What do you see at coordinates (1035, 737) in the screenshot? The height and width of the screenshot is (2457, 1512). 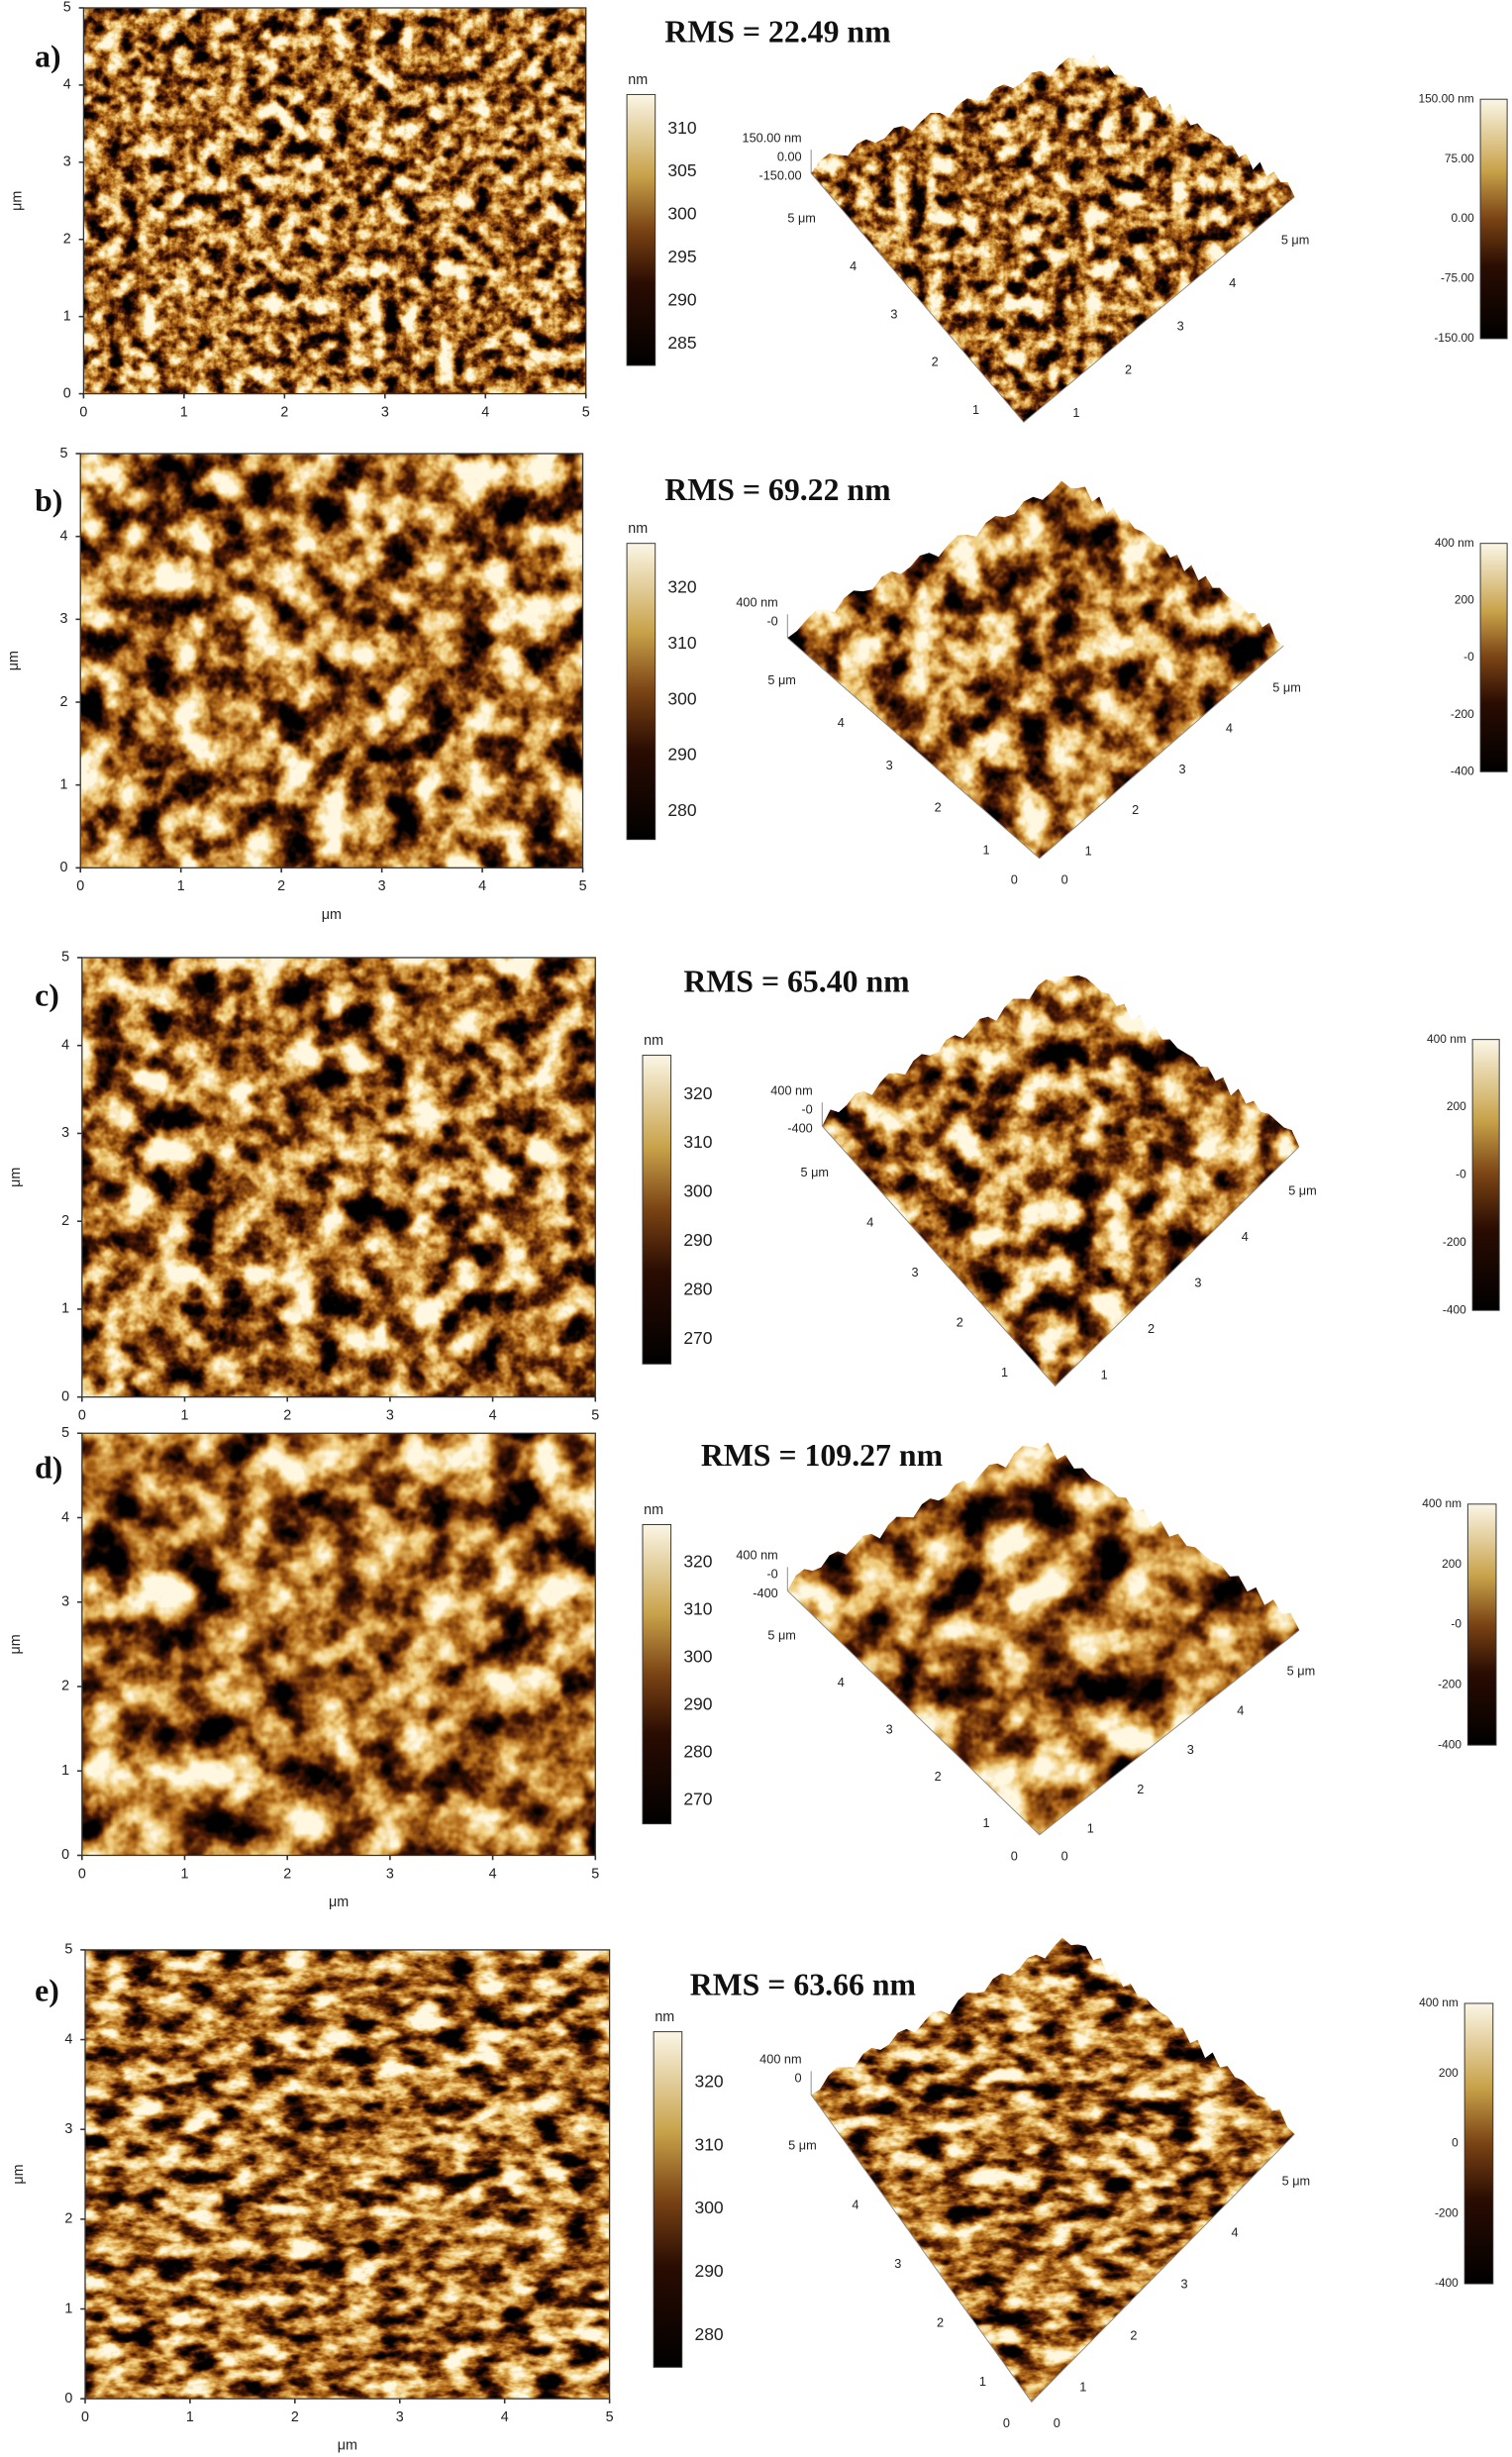 I see `surface-axis` at bounding box center [1035, 737].